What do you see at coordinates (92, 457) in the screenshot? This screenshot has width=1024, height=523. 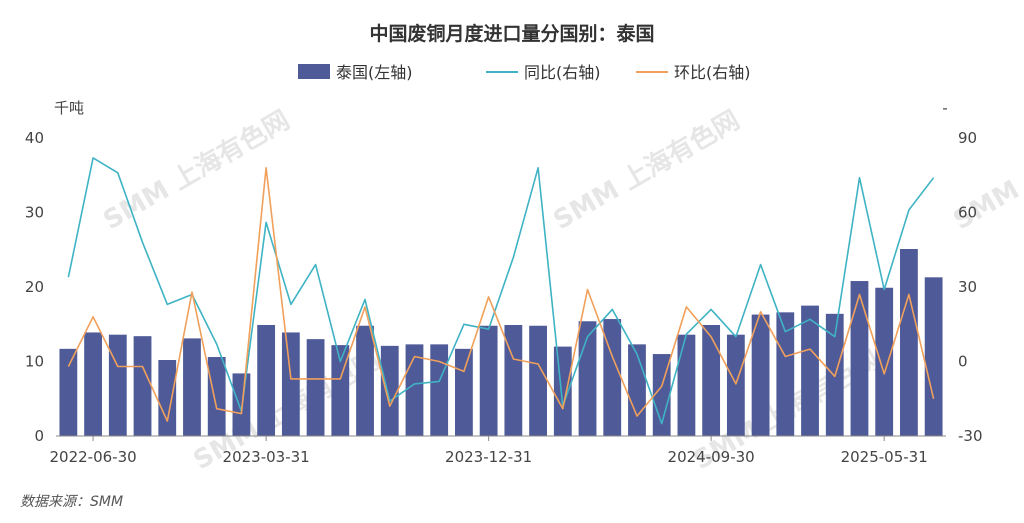 I see `x-tick-0: 2022-06-30` at bounding box center [92, 457].